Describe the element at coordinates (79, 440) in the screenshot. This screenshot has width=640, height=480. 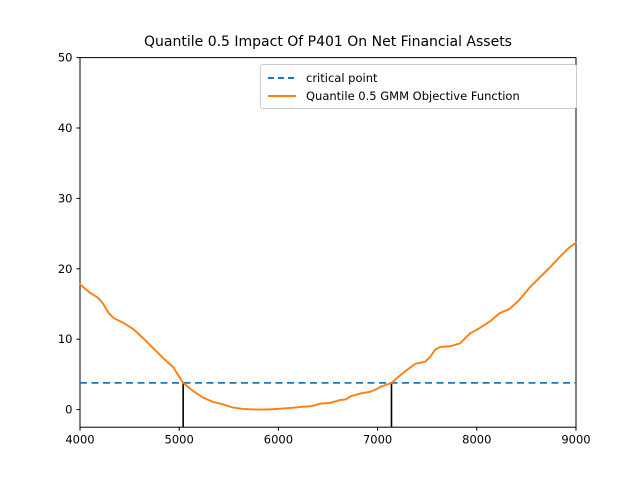
I see `x-tick-label: 4000` at that location.